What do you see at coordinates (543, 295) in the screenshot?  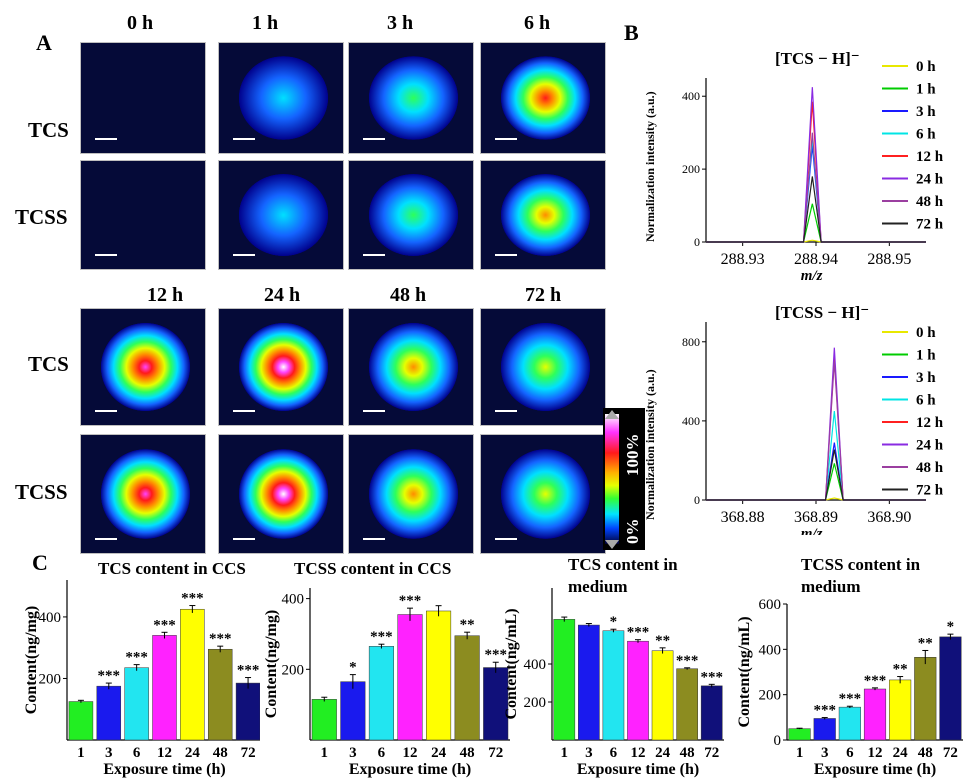 I see `time-label: 72 h` at bounding box center [543, 295].